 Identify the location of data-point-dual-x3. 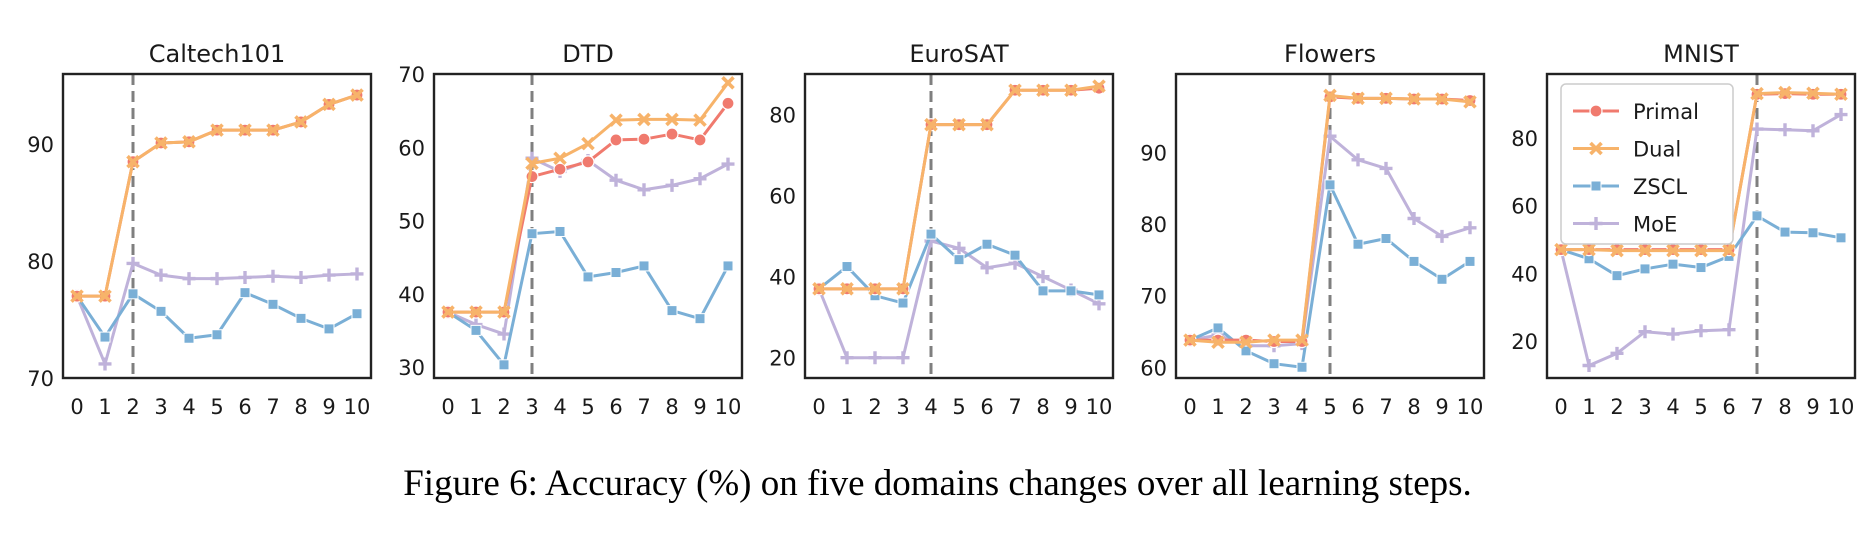
(532, 163).